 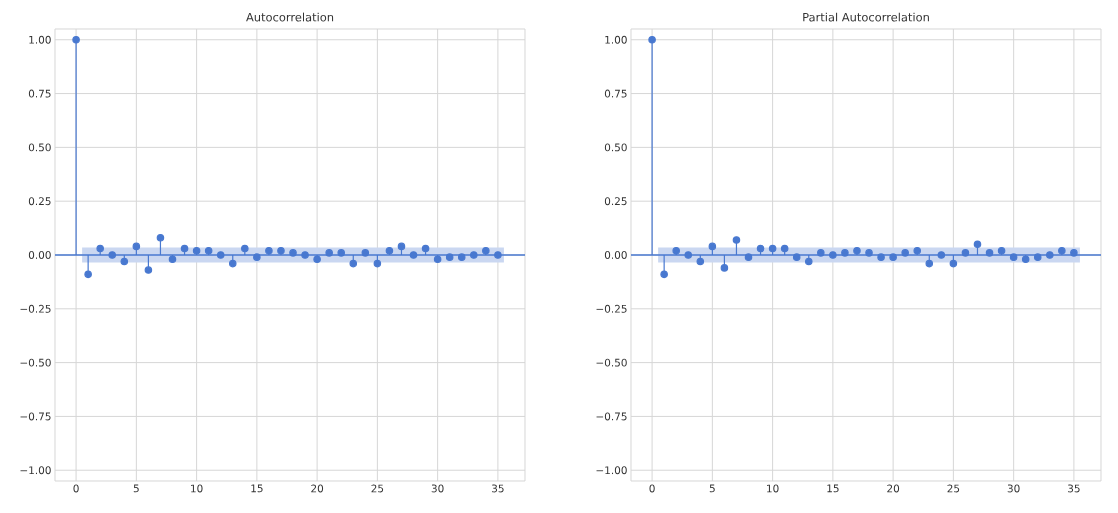 What do you see at coordinates (866, 17) in the screenshot?
I see `chart-title: Partial Autocorrelation` at bounding box center [866, 17].